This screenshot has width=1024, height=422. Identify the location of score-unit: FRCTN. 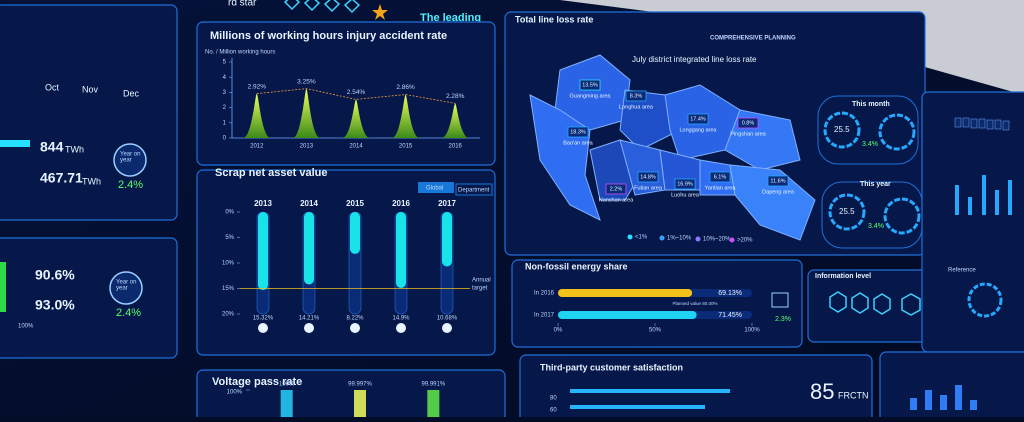
(853, 395).